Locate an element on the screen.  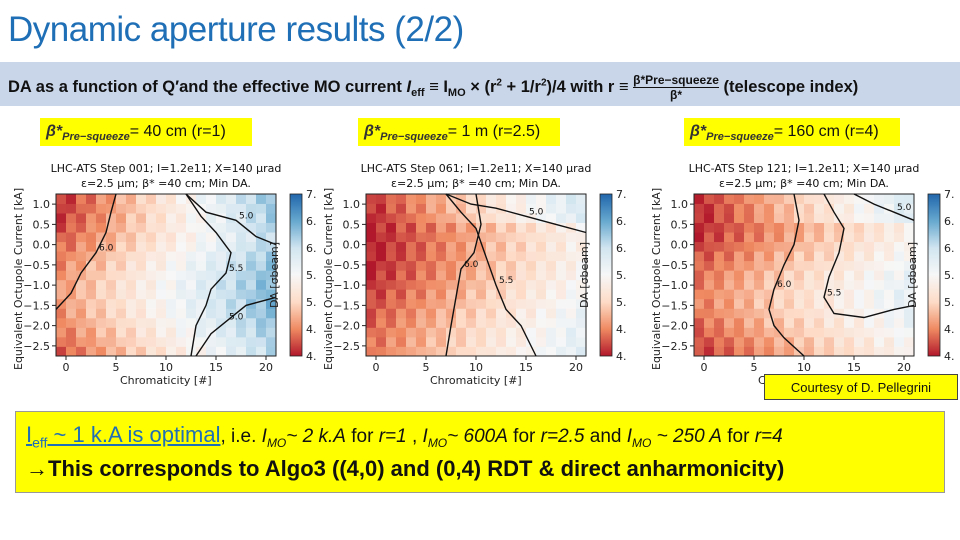
x-axis-label: Chromaticity [#] is located at coordinates (166, 380).